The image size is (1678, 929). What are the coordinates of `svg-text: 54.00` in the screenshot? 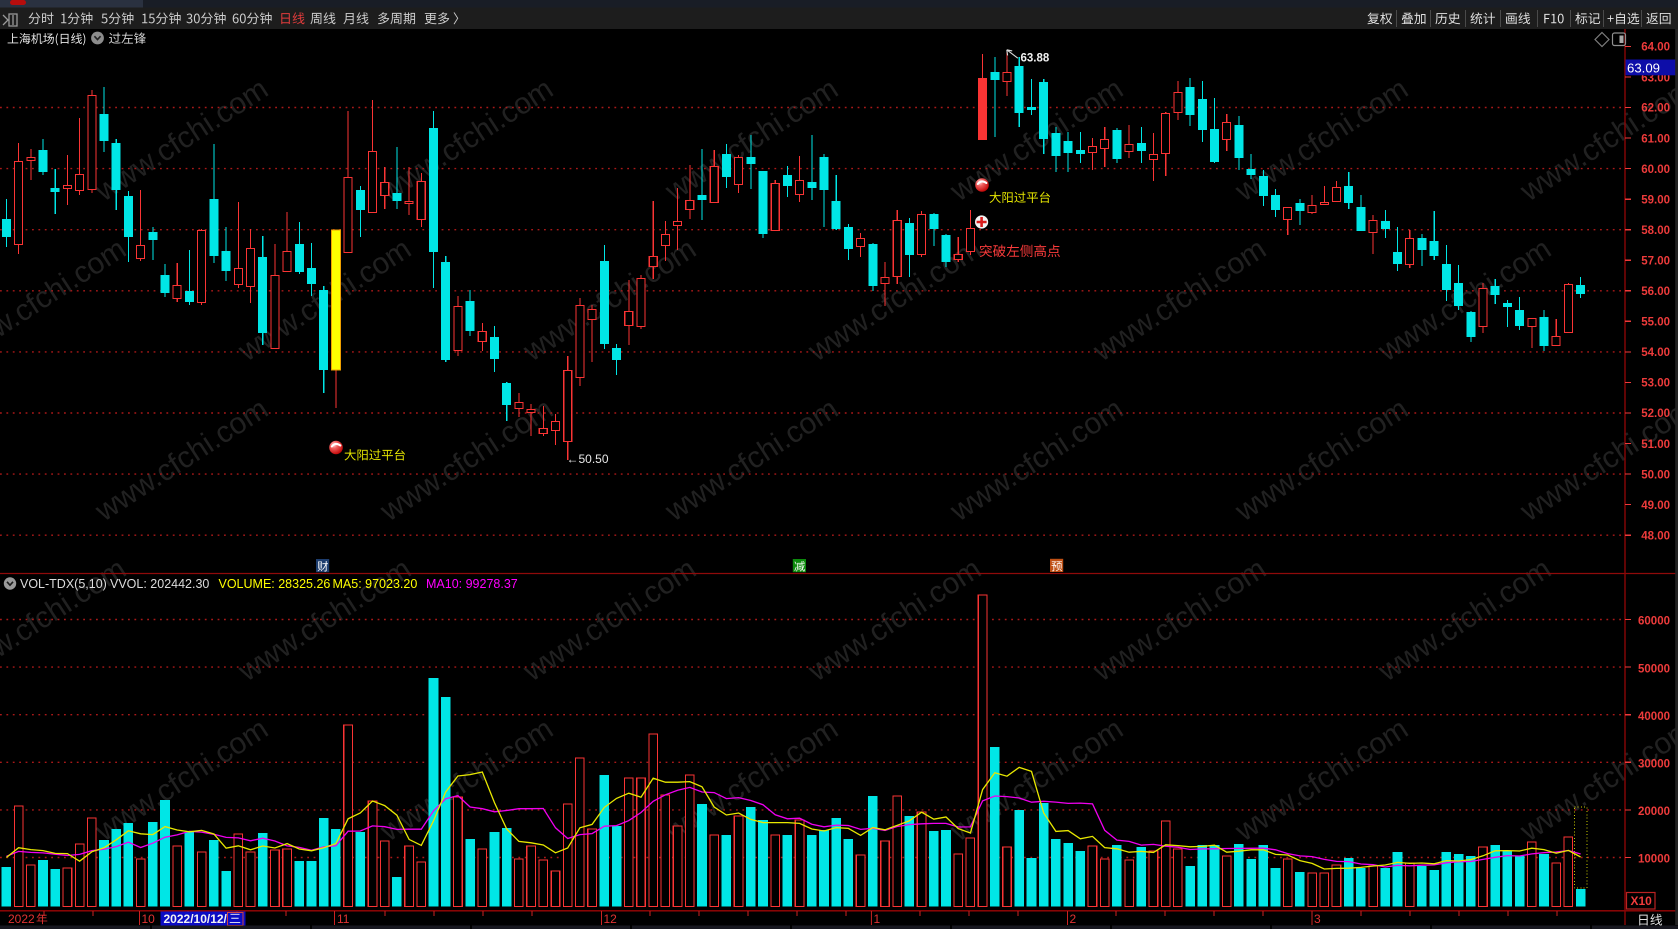 It's located at (1655, 353).